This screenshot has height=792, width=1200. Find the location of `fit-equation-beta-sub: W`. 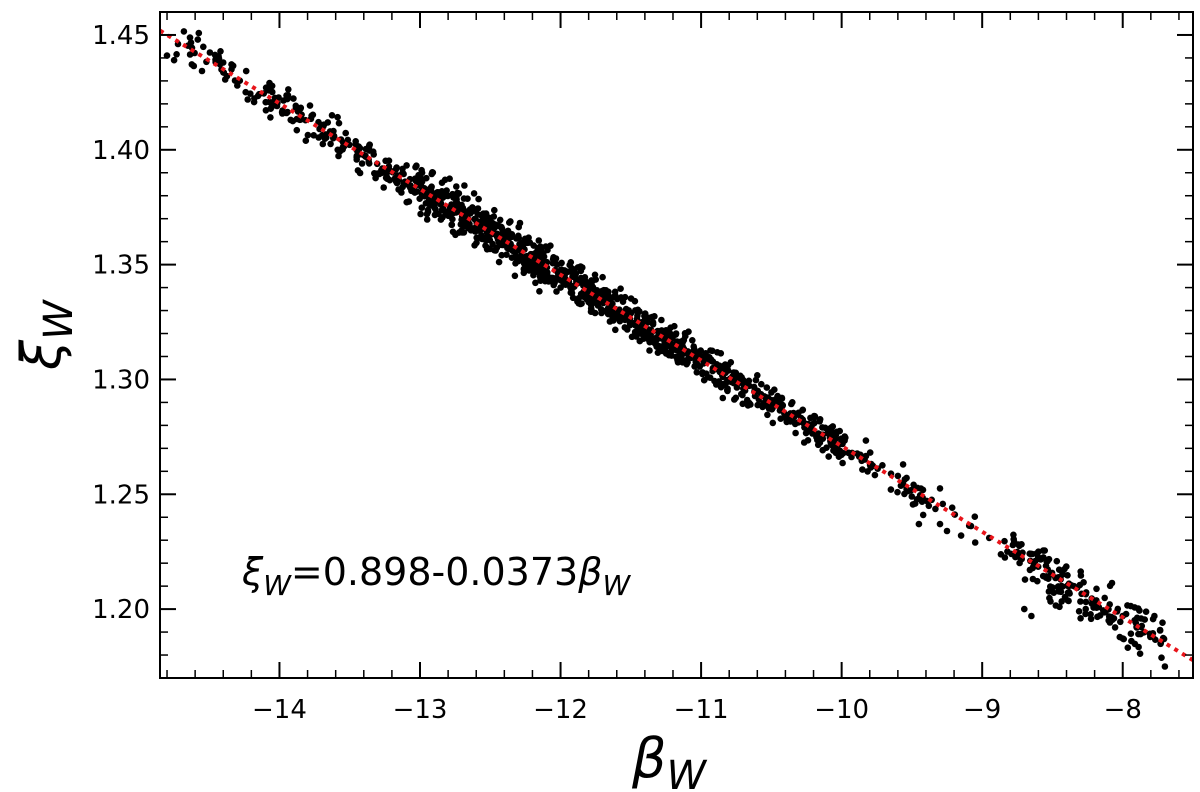

fit-equation-beta-sub: W is located at coordinates (616, 585).